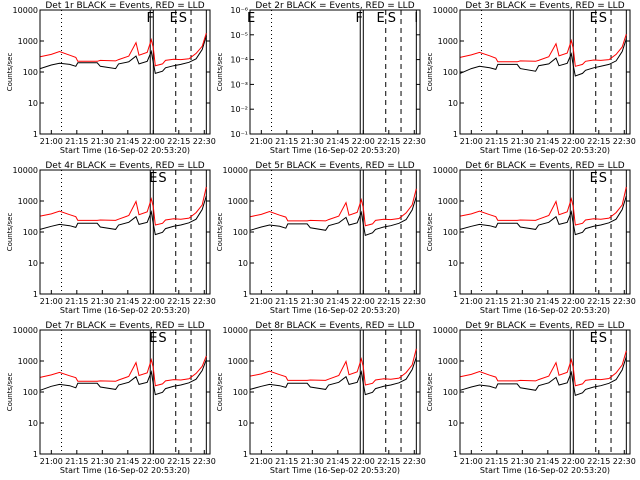  What do you see at coordinates (334, 326) in the screenshot?
I see `panel-title: Det 8r BLACK = Events, RED = LLD` at bounding box center [334, 326].